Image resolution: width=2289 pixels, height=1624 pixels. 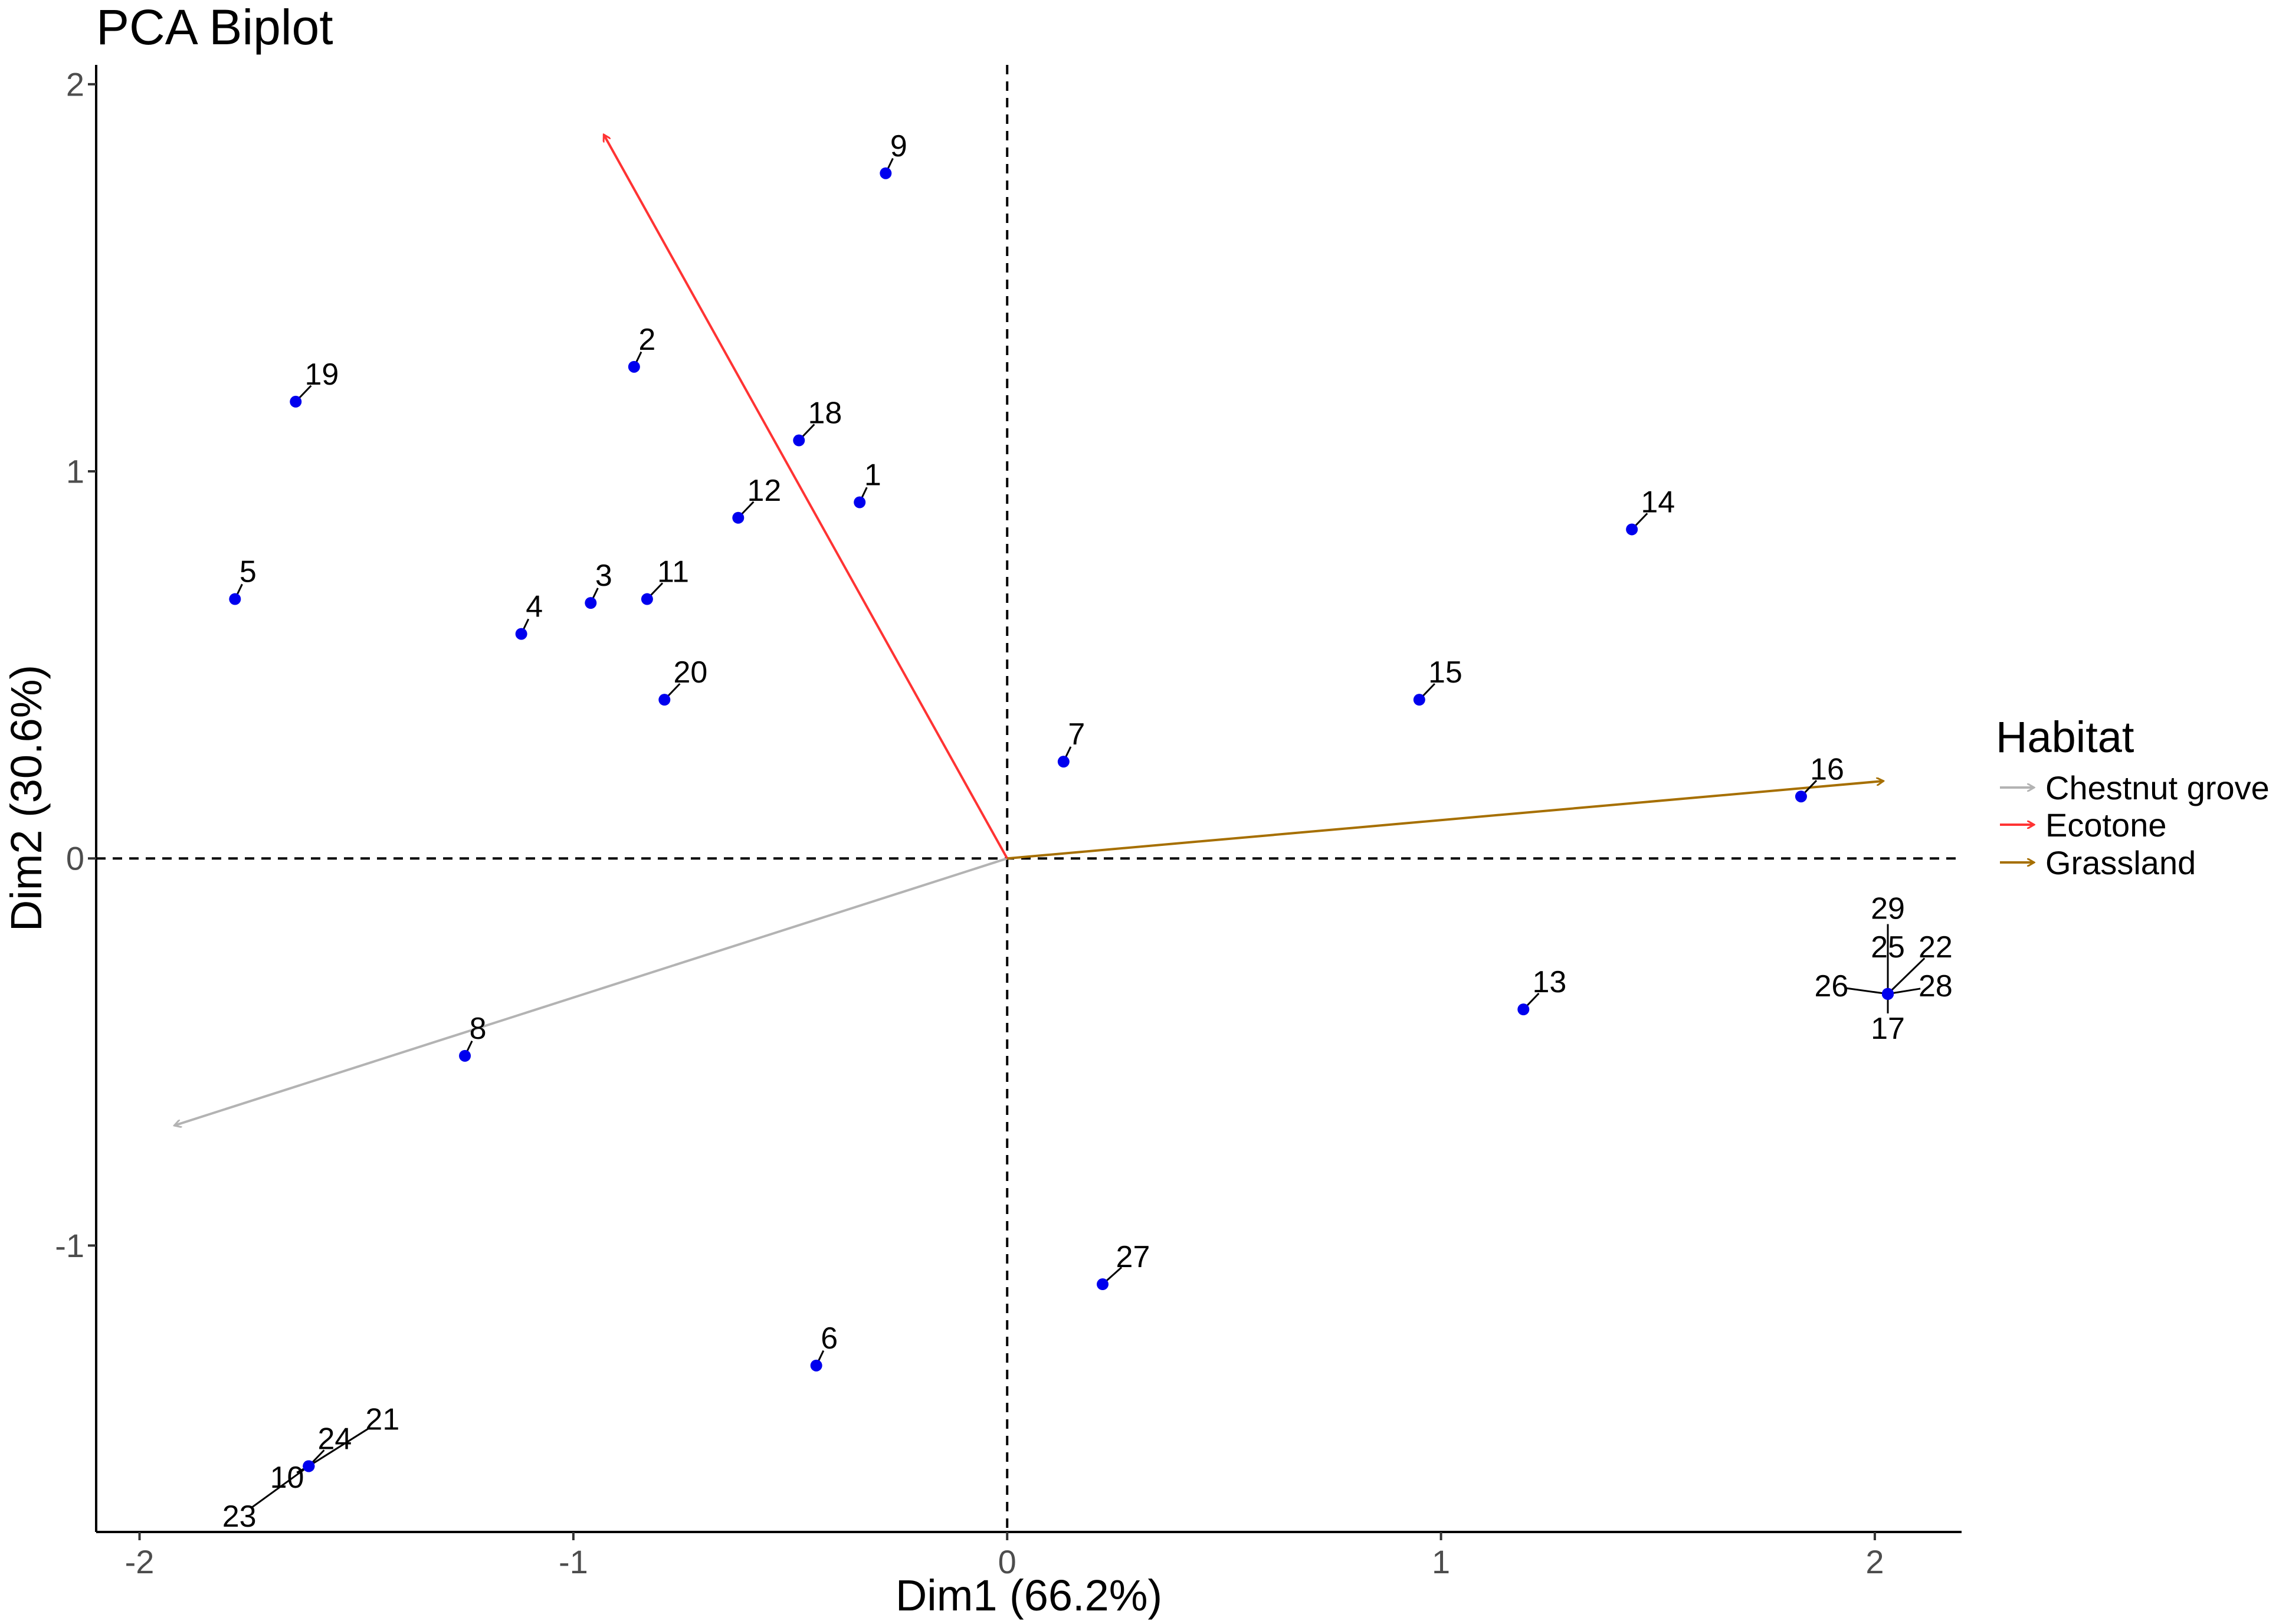 I want to click on point-label-8: 8, so click(x=479, y=1029).